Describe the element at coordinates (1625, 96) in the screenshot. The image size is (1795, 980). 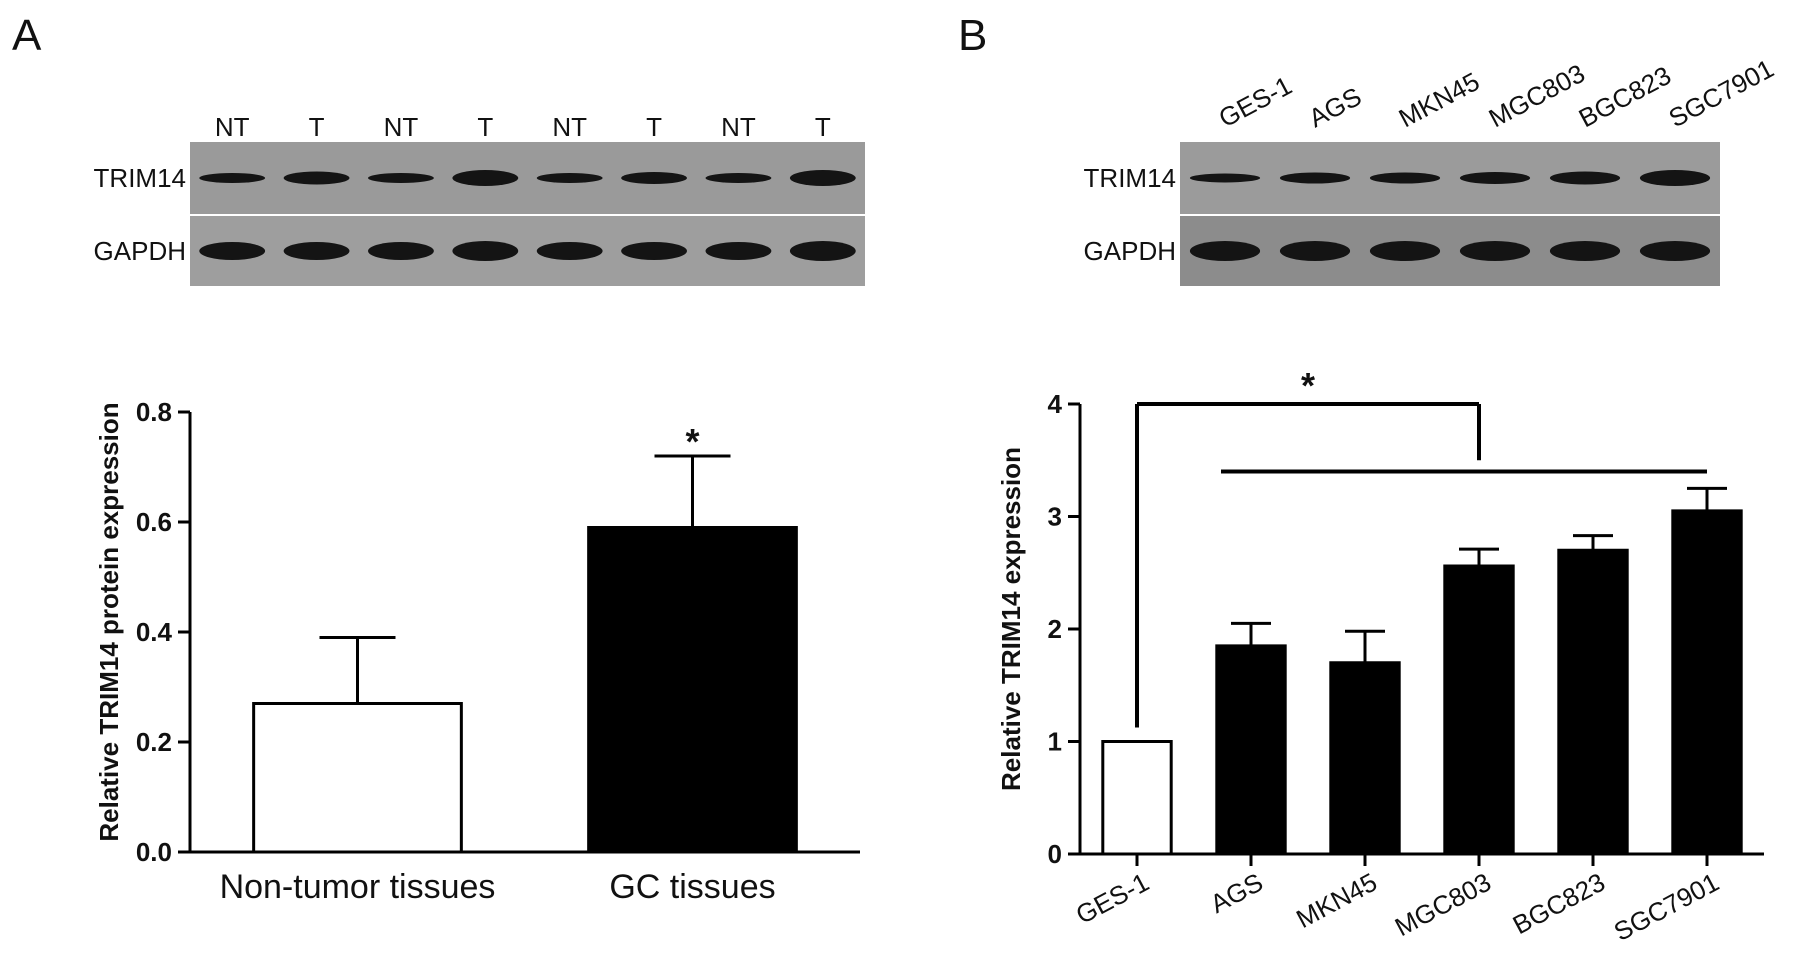
I see `blot-b-lane-label: BGC823` at that location.